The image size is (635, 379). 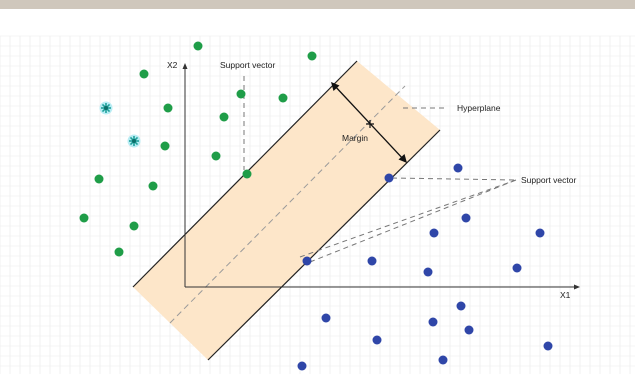 What do you see at coordinates (317, 4) in the screenshot?
I see `top-bar` at bounding box center [317, 4].